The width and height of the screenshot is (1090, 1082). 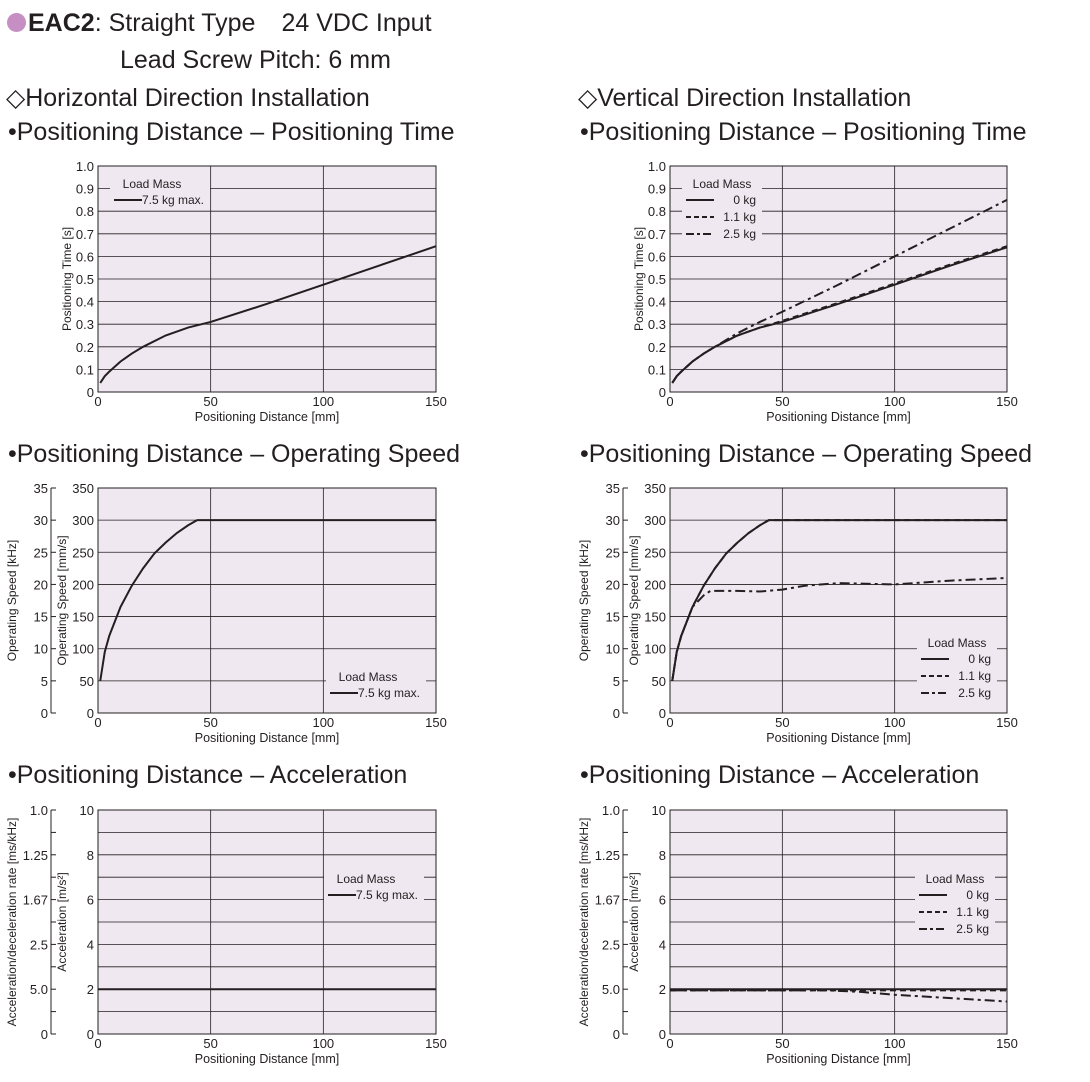 I want to click on y-tick-label: 0.1, so click(x=85, y=369).